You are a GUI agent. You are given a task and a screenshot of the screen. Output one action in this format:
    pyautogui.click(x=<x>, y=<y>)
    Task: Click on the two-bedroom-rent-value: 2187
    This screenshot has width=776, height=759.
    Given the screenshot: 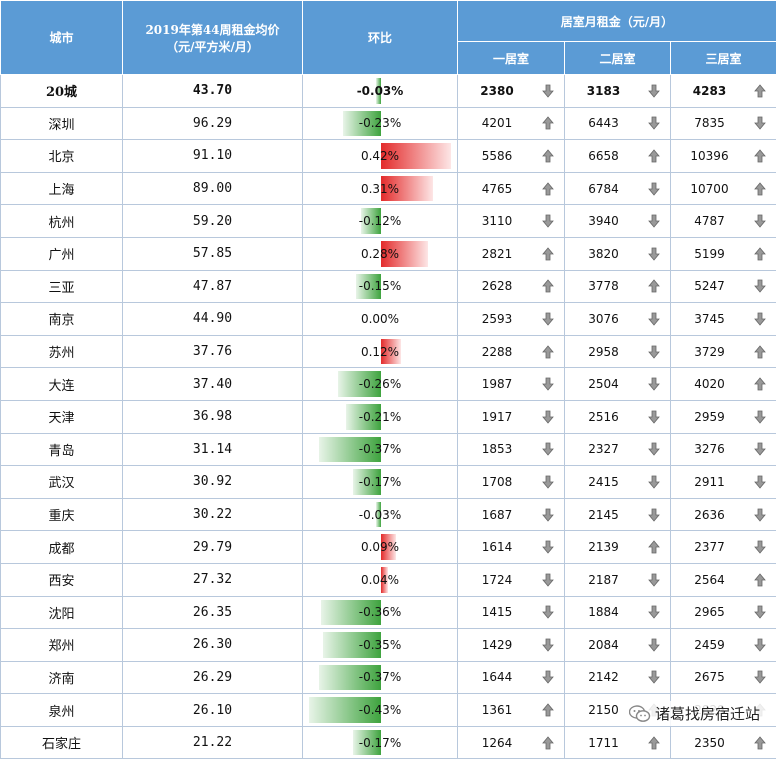 What is the action you would take?
    pyautogui.click(x=603, y=580)
    